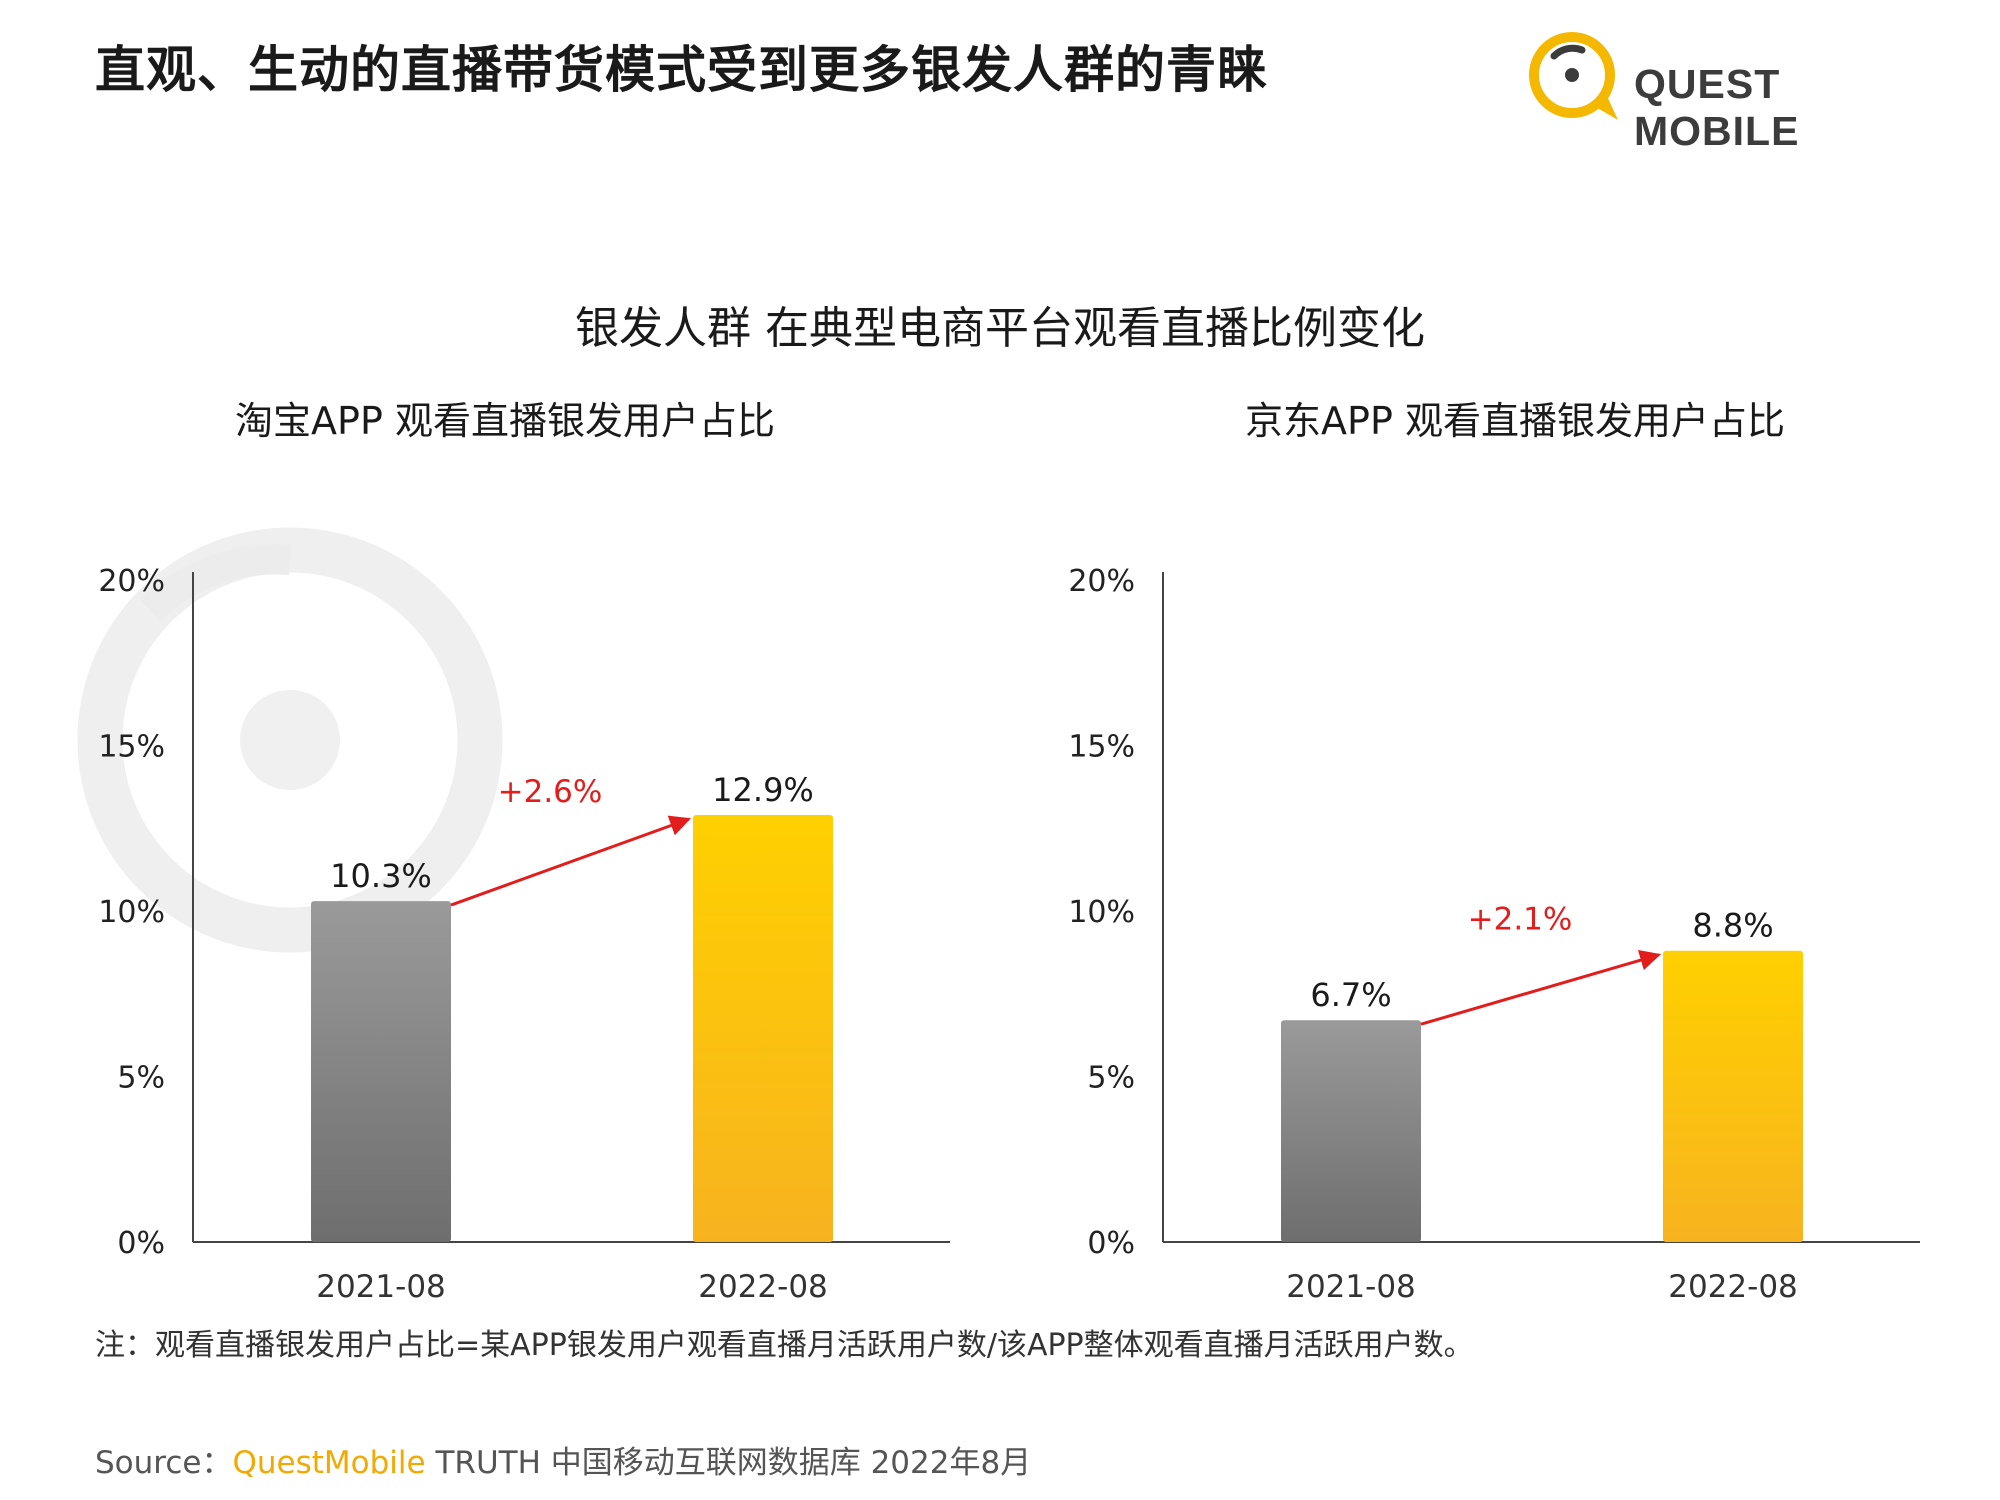  I want to click on source-prefix: Source：, so click(164, 1463).